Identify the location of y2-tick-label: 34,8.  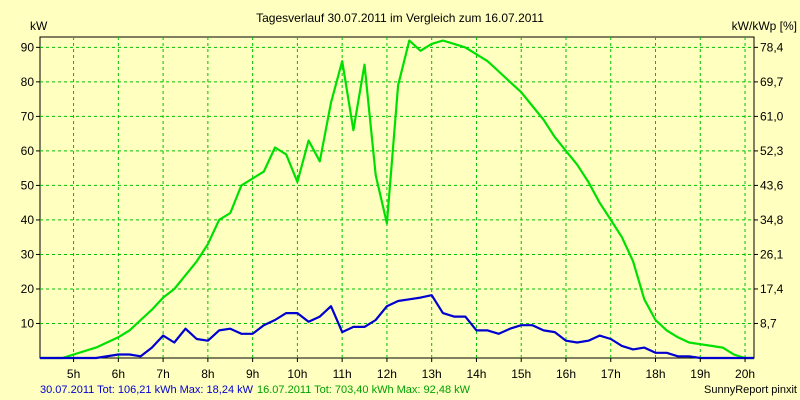
(772, 220).